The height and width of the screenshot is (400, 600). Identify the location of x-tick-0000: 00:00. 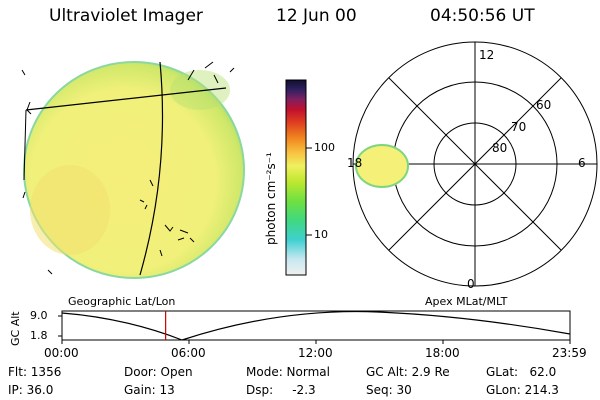
(61, 353).